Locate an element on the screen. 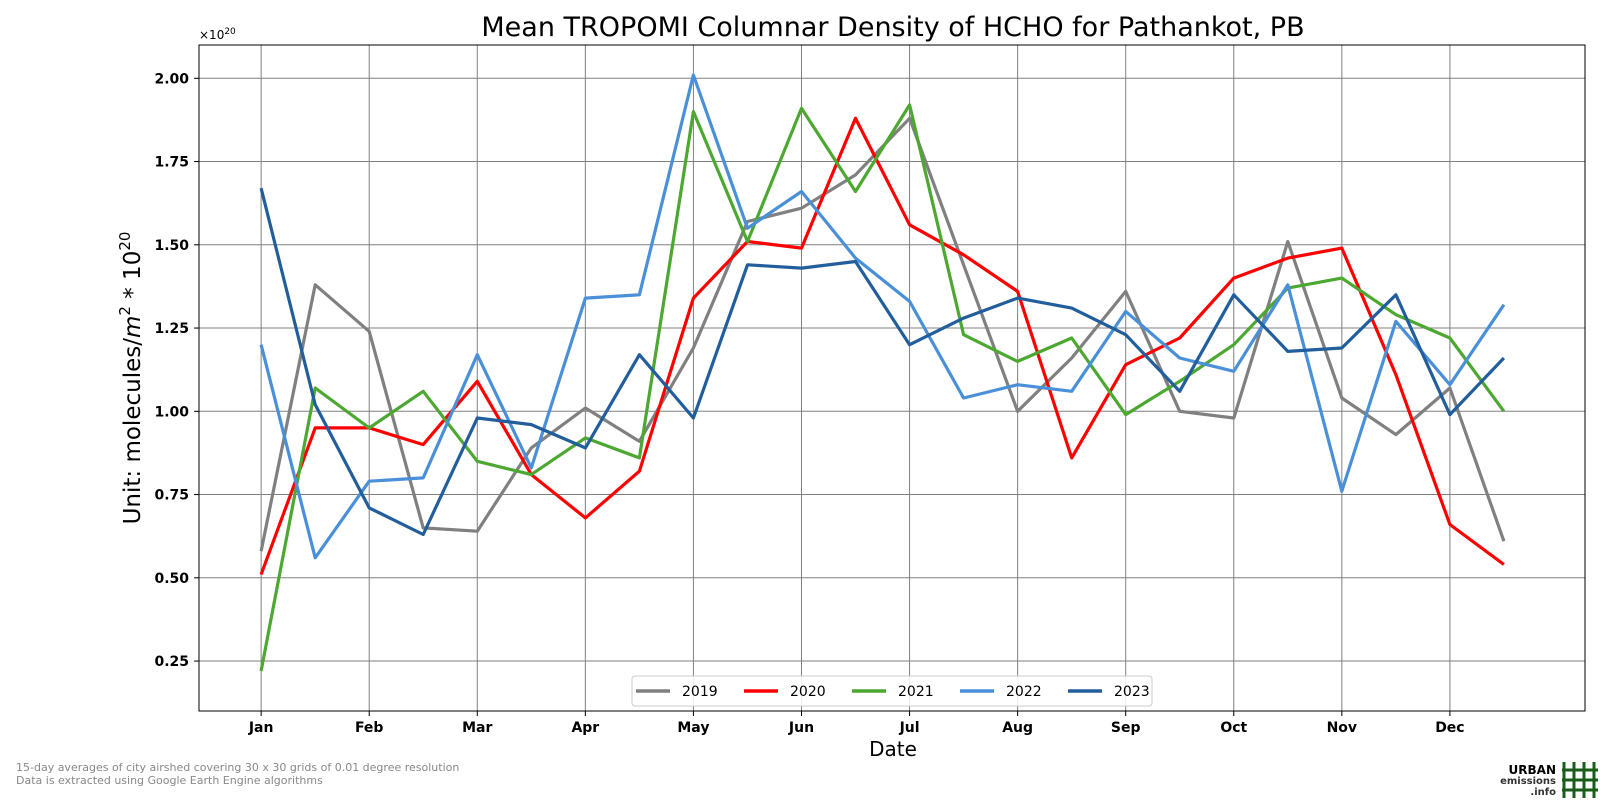  y-axis-label: Unit: molecules/m2 * 1020 is located at coordinates (131, 378).